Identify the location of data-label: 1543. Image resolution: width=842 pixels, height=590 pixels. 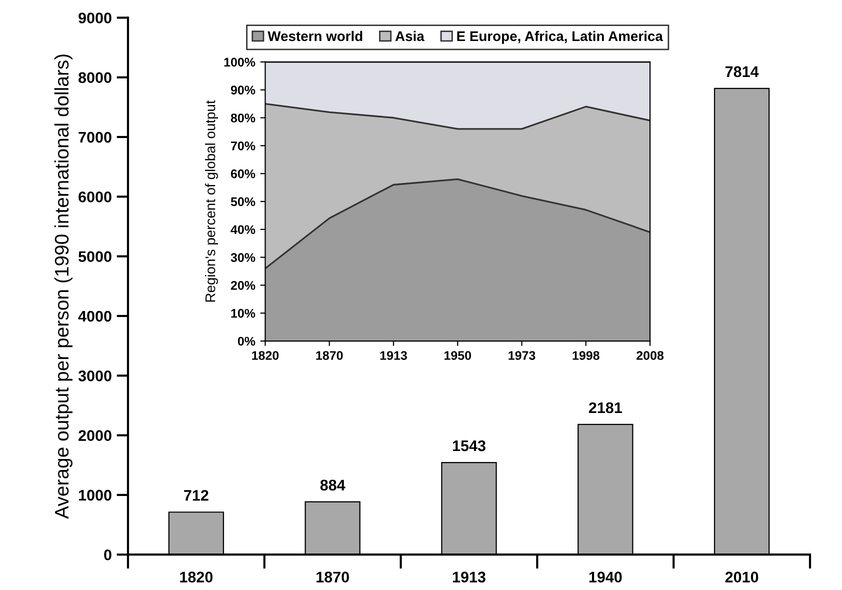
(469, 446).